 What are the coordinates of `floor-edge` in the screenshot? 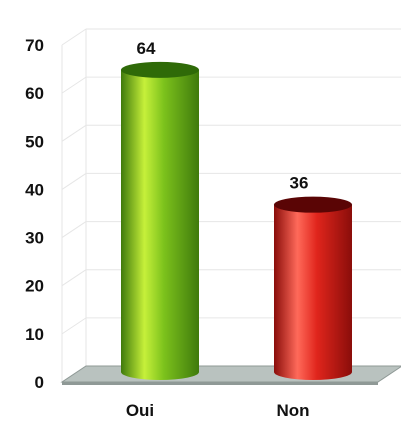 It's located at (220, 383).